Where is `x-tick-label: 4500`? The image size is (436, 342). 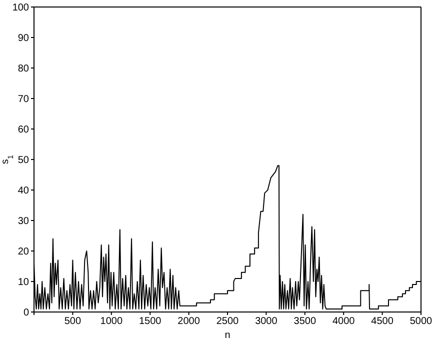
x-tick-label: 4500 is located at coordinates (382, 322).